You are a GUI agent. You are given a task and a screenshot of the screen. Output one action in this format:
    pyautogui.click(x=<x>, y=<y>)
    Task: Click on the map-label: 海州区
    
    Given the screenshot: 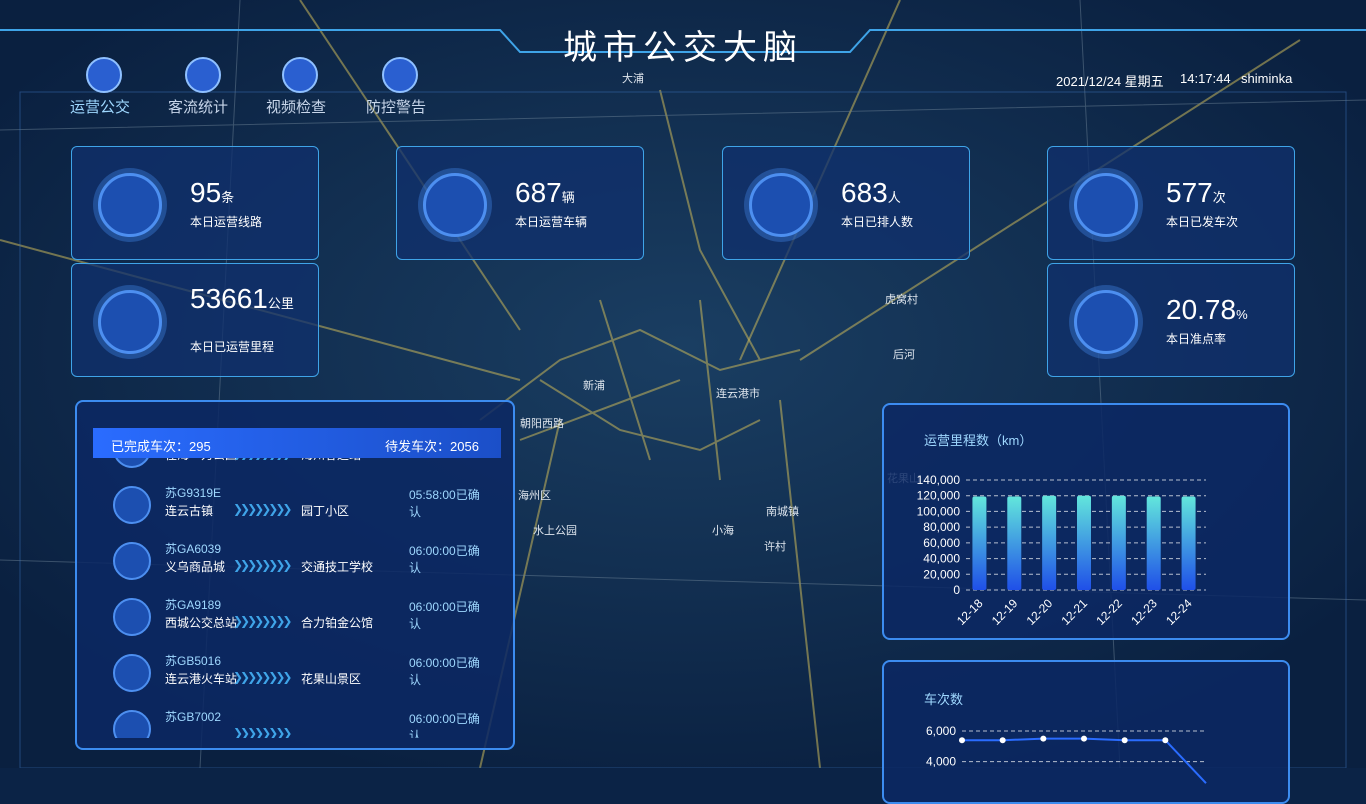 What is the action you would take?
    pyautogui.click(x=534, y=496)
    